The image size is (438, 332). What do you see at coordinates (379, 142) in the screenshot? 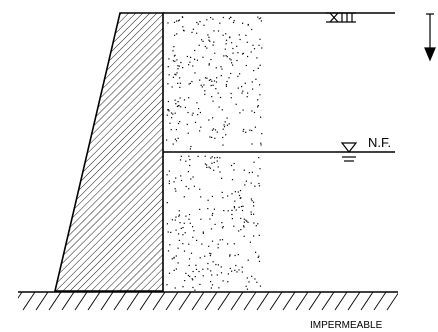
I see `water-level-label: N.F.` at bounding box center [379, 142].